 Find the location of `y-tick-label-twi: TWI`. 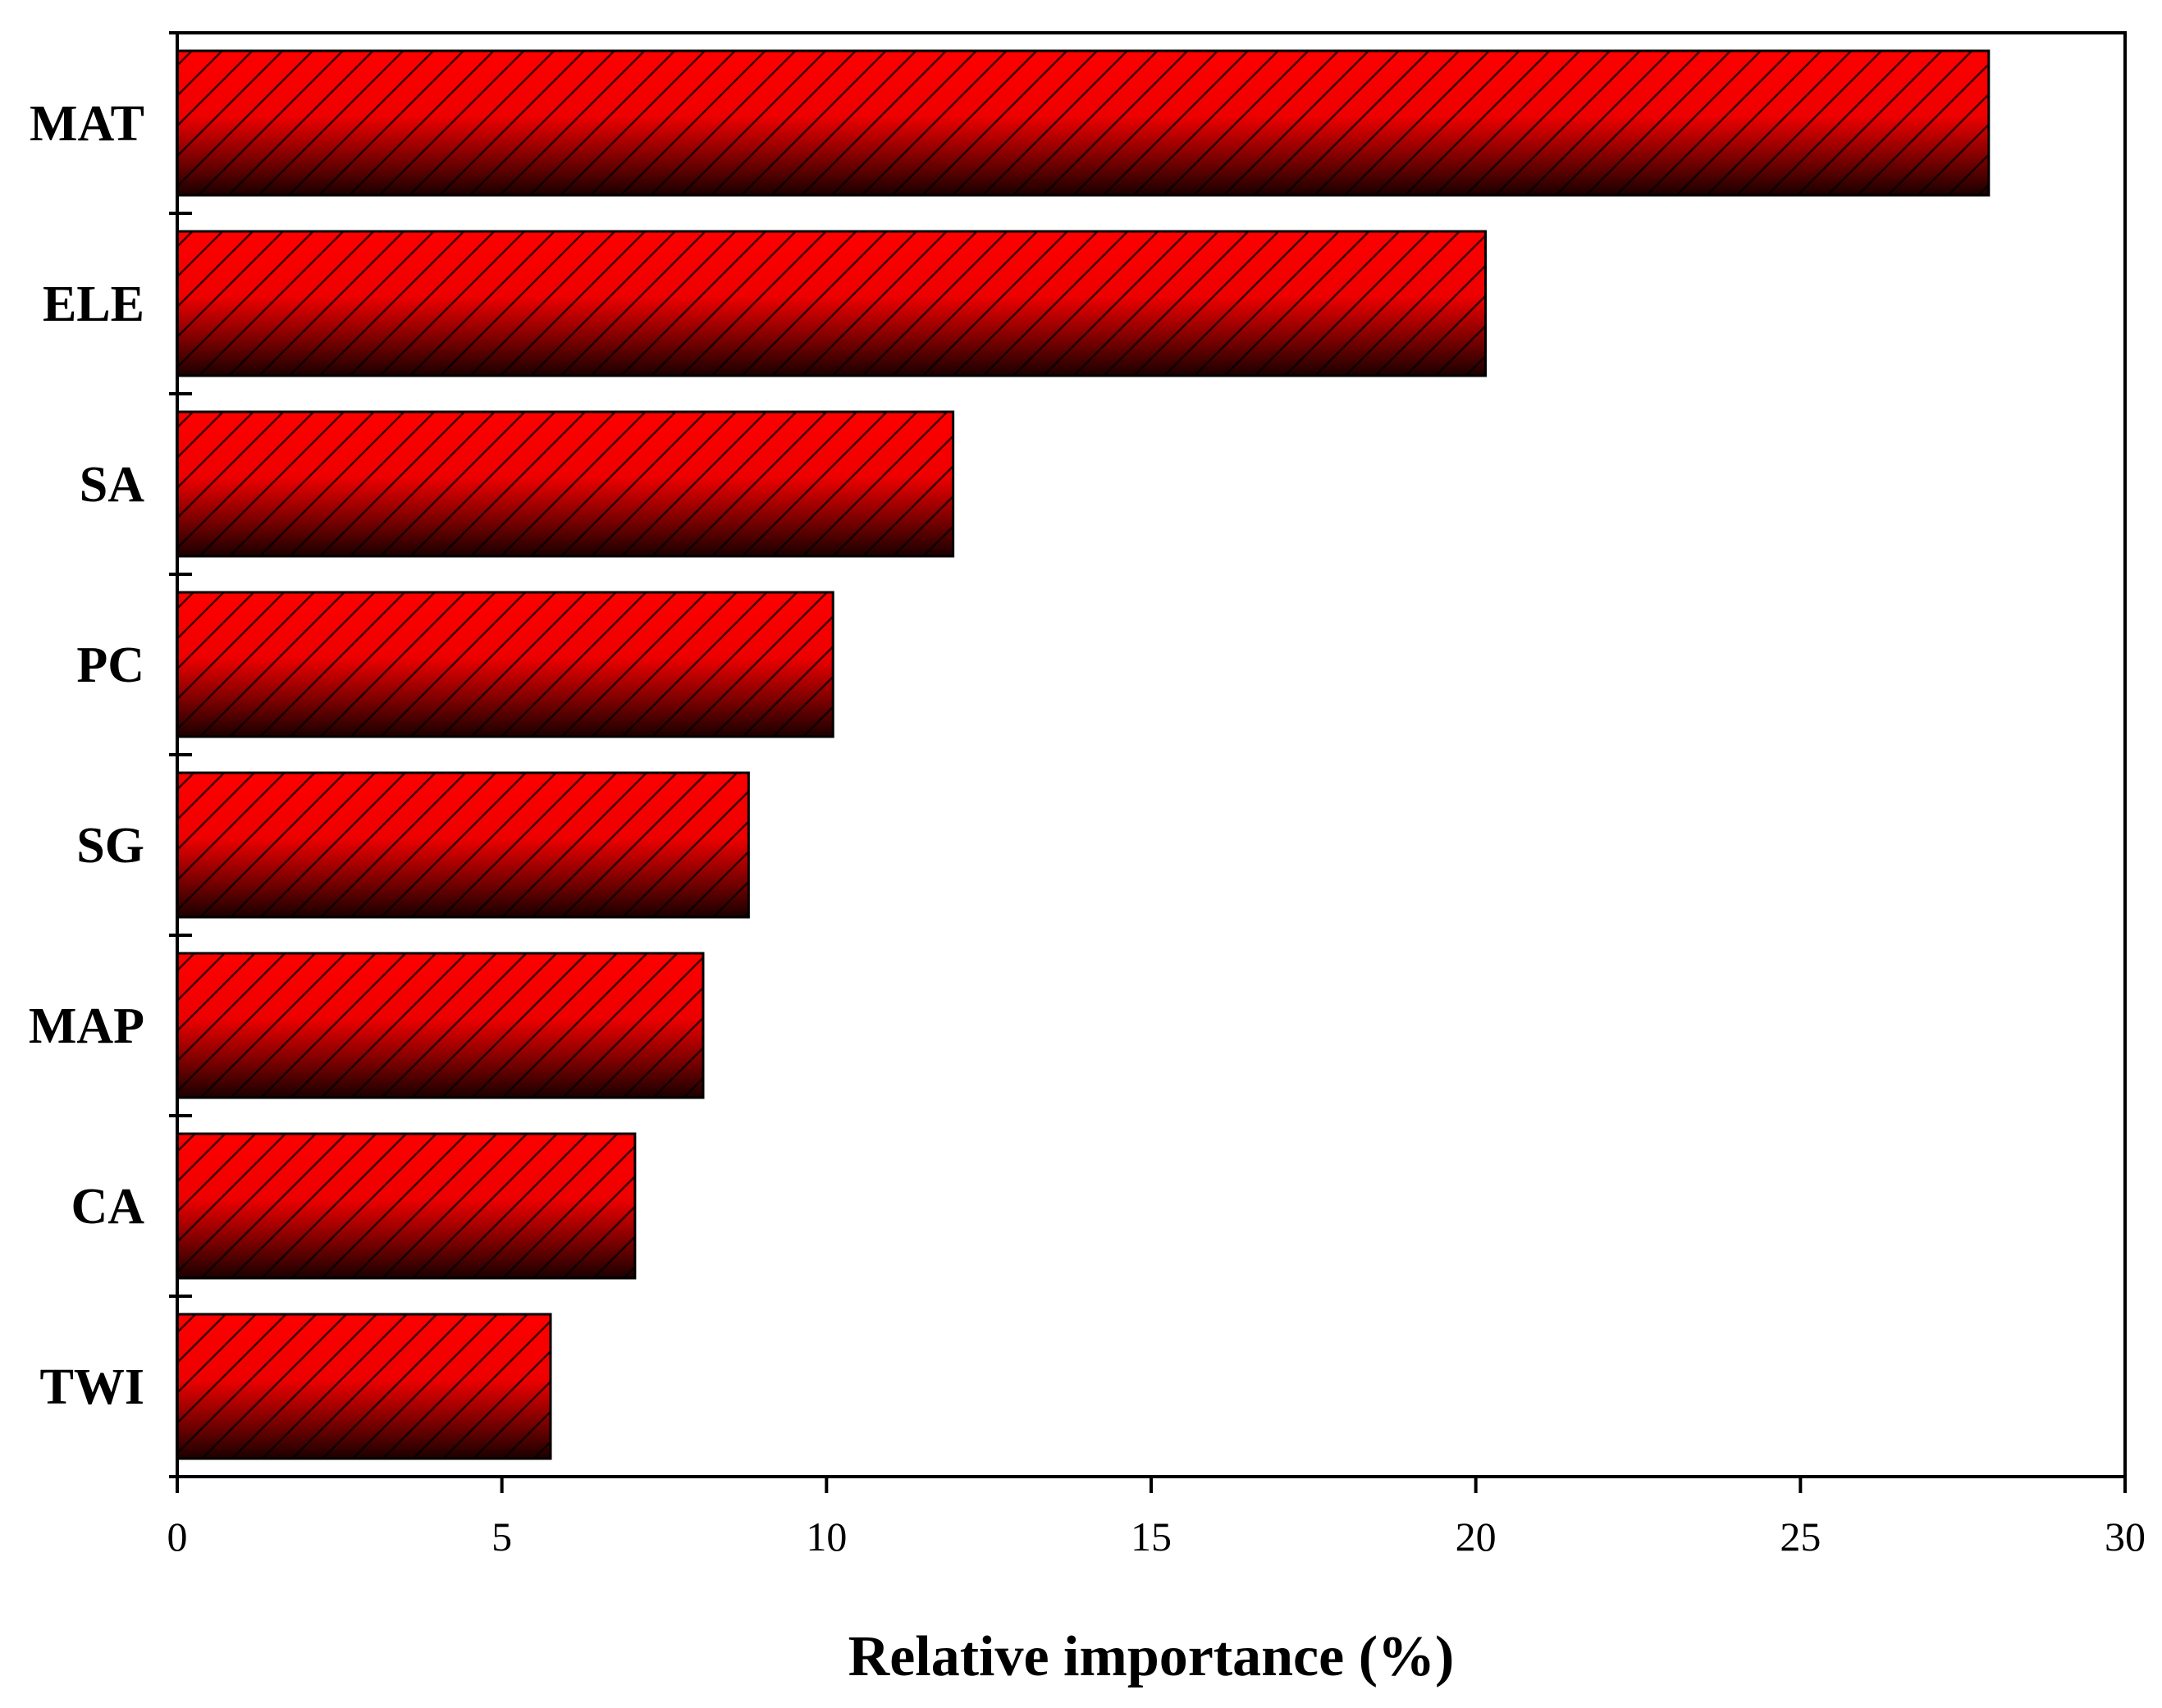

y-tick-label-twi: TWI is located at coordinates (92, 1387).